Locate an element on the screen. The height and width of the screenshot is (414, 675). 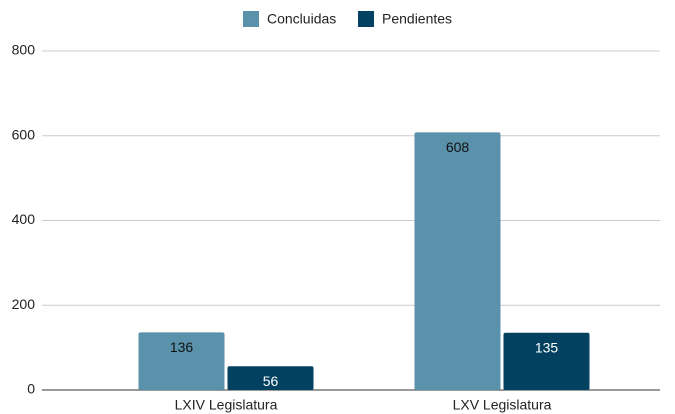
y-tick-label: 600 is located at coordinates (24, 134).